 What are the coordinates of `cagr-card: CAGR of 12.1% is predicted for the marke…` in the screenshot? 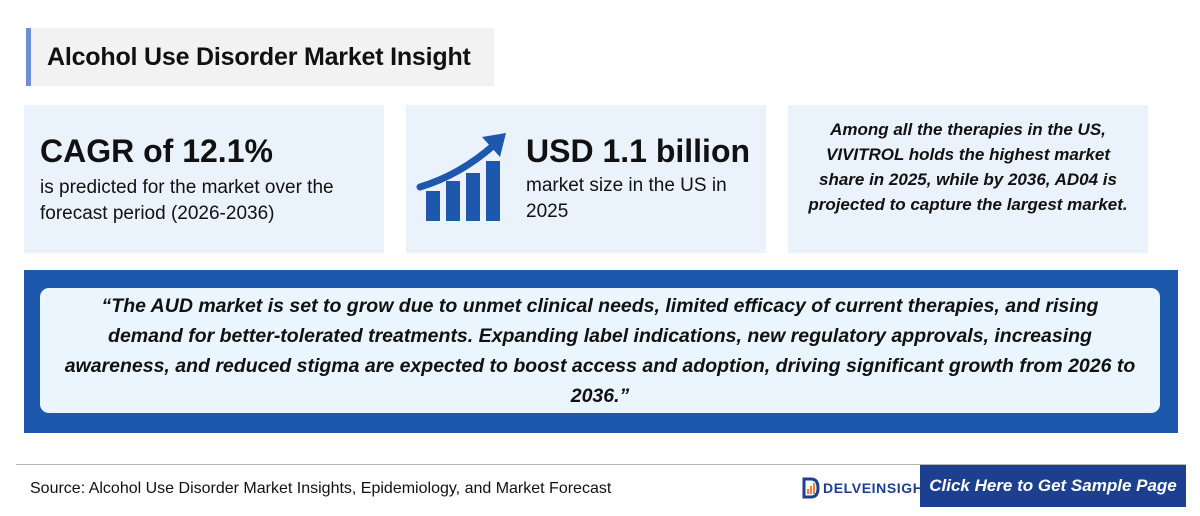 It's located at (204, 179).